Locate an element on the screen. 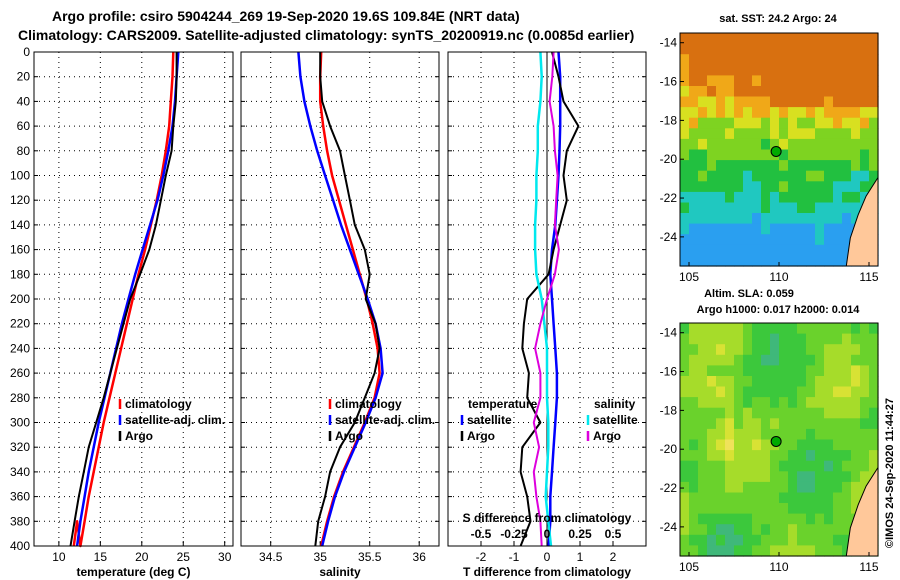 The width and height of the screenshot is (900, 580). depth-tick-label: 360 is located at coordinates (20, 497).